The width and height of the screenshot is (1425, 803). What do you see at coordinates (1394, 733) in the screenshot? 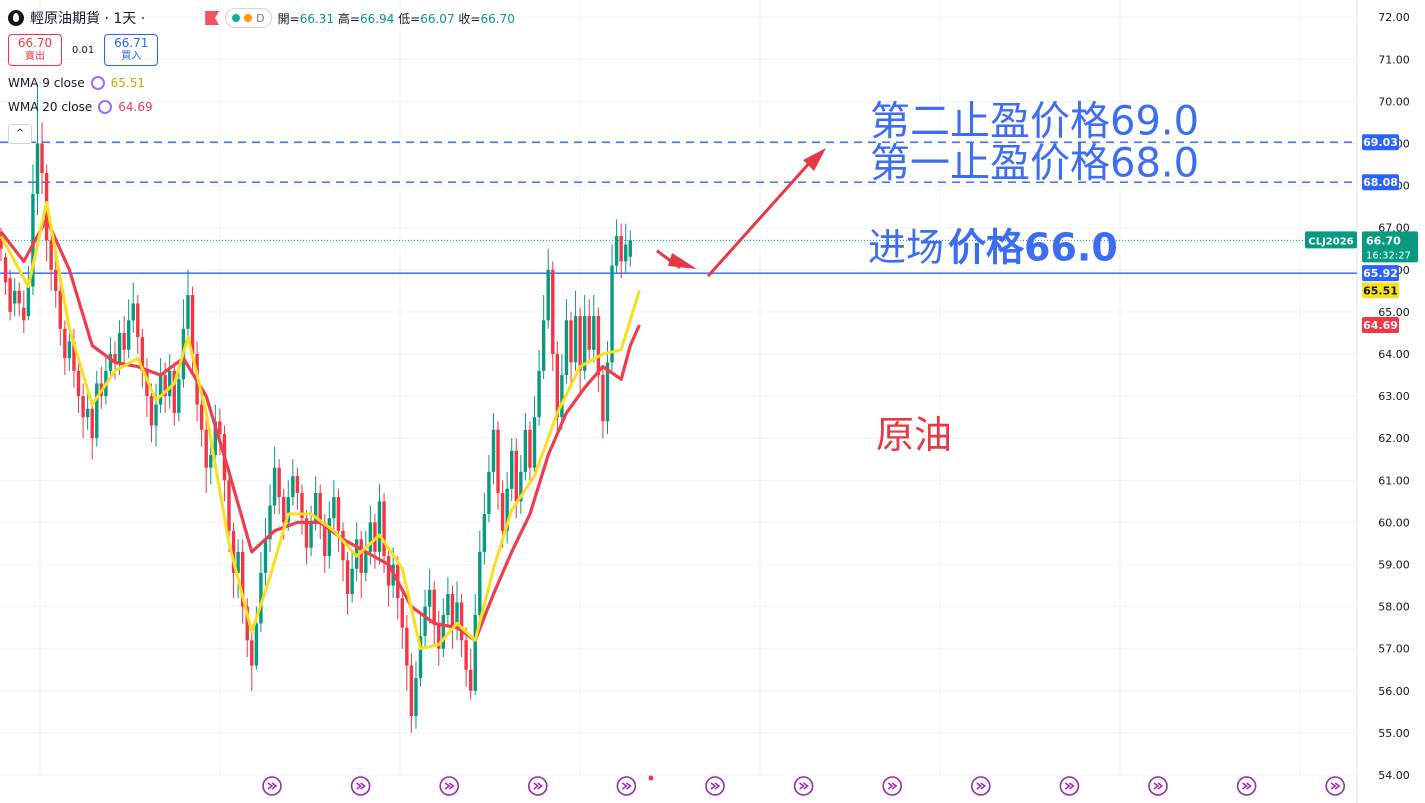
I see `axis-tick-label: 55.00` at bounding box center [1394, 733].